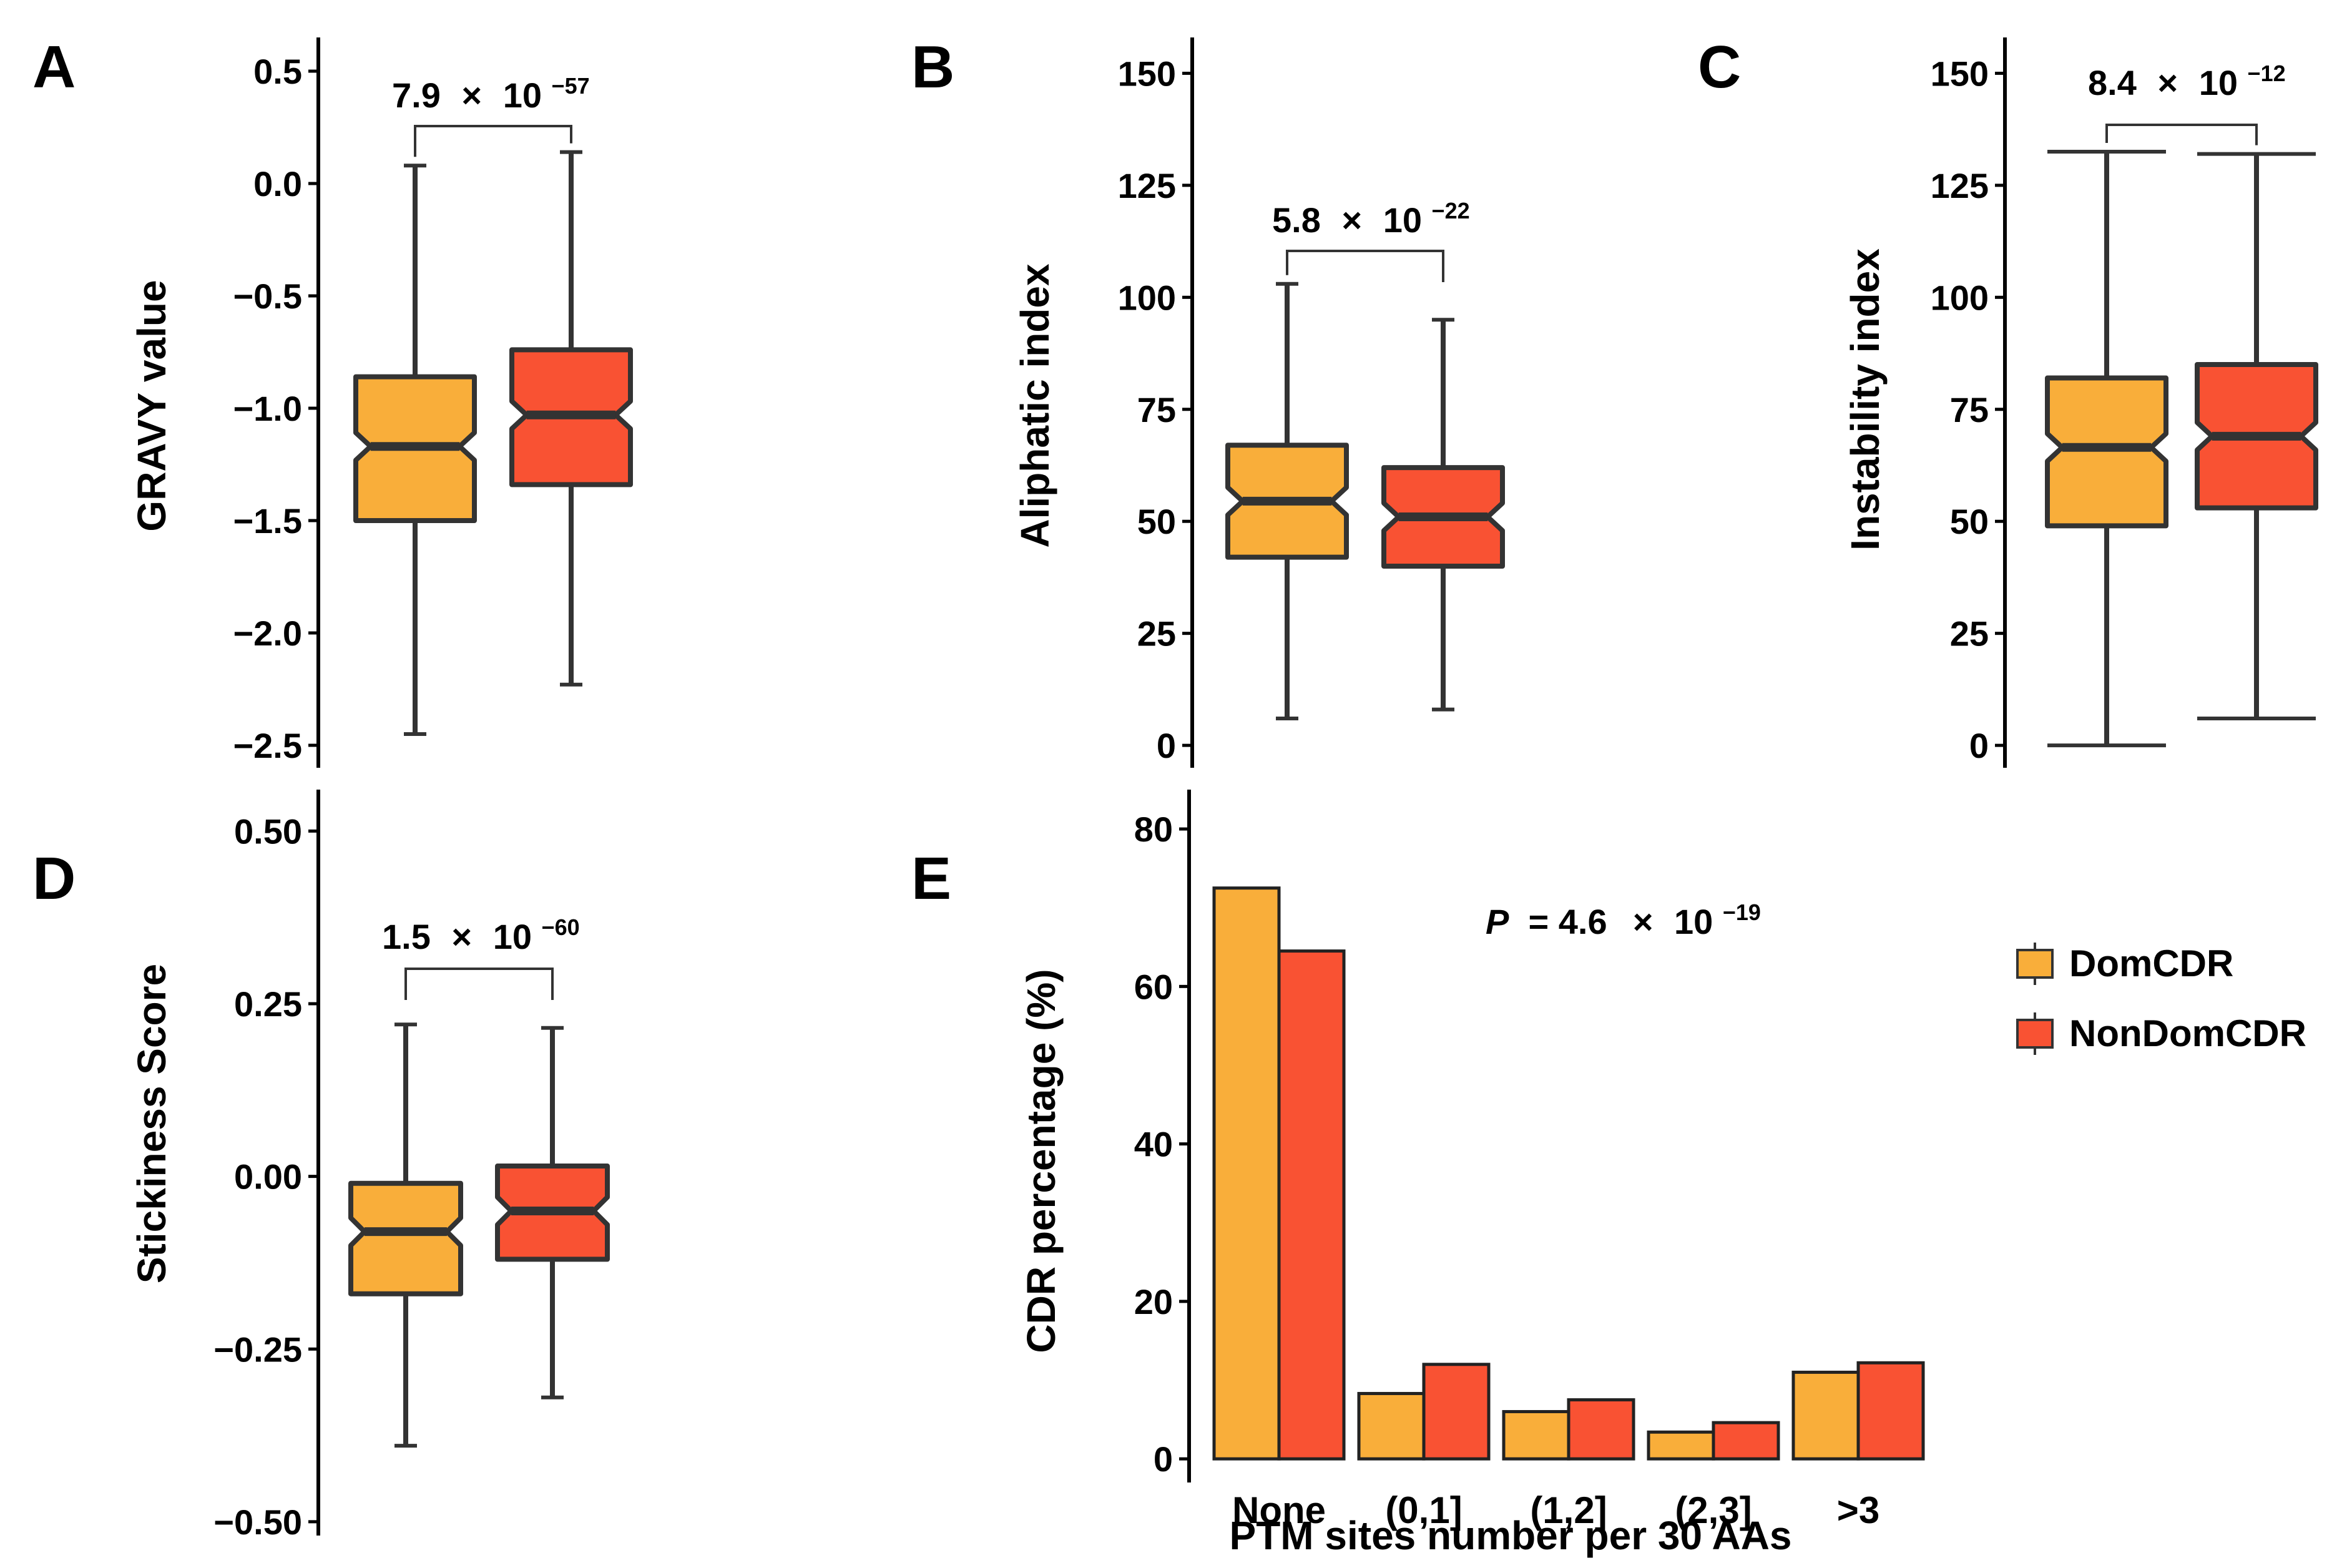 The height and width of the screenshot is (1568, 2347). What do you see at coordinates (1154, 1301) in the screenshot?
I see `y-tick-label: 20` at bounding box center [1154, 1301].